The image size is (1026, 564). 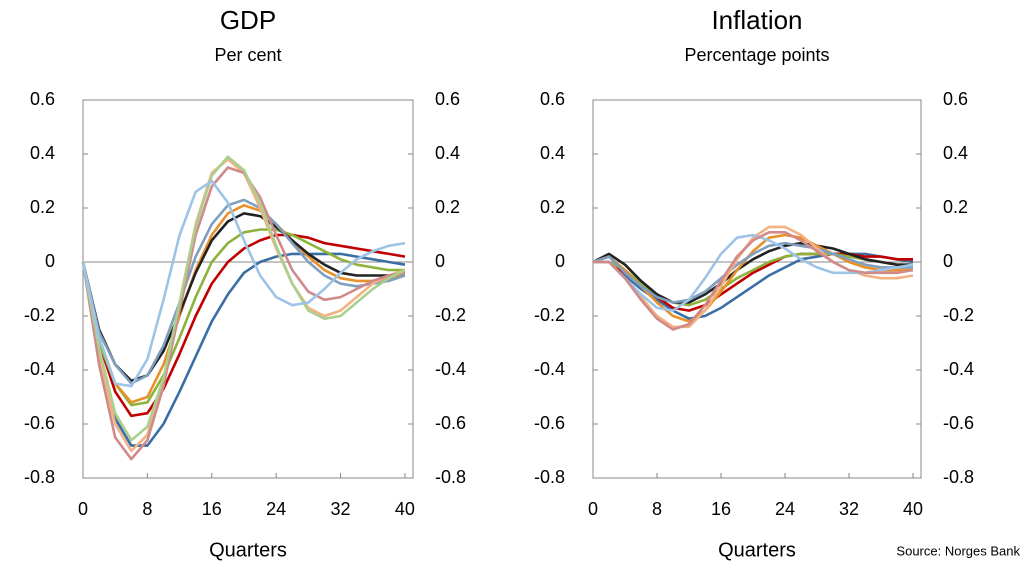 I want to click on chart-subtitle: Per cent, so click(x=247, y=55).